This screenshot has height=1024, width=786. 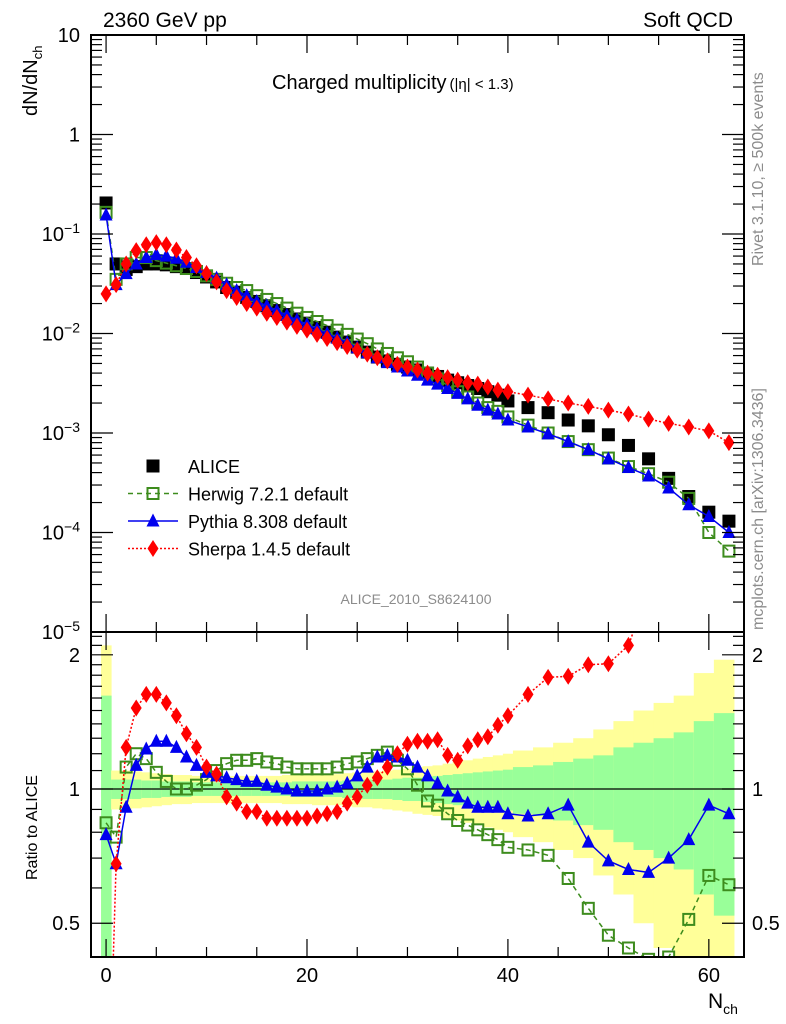 I want to click on x-tick-label: 20, so click(x=307, y=976).